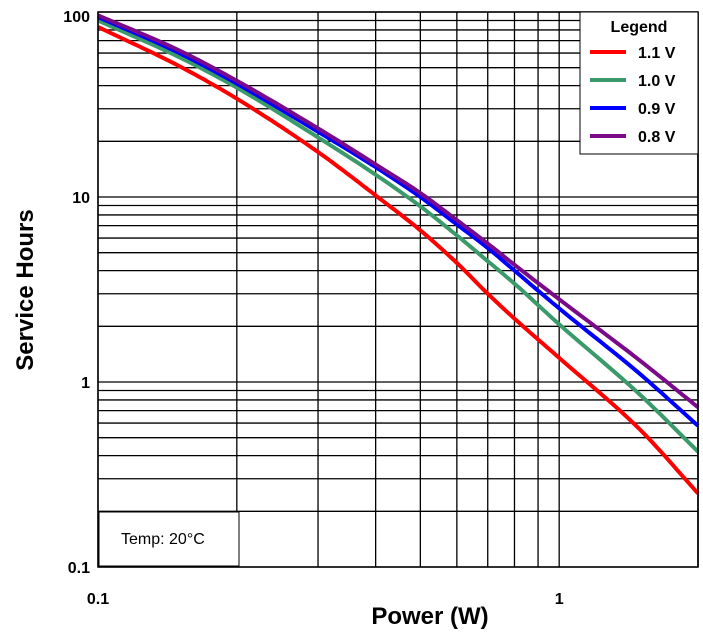 The height and width of the screenshot is (634, 703). I want to click on x-tick-labels: 0.1 1, so click(325, 599).